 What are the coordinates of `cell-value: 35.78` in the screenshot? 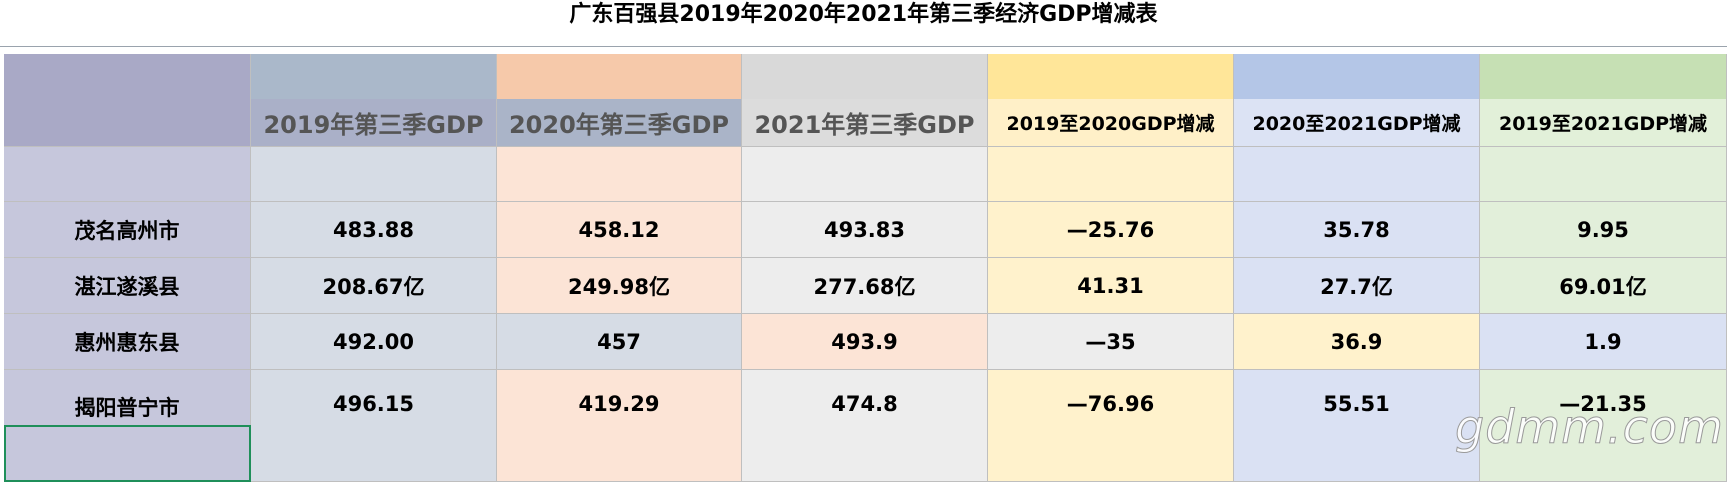 It's located at (1356, 229).